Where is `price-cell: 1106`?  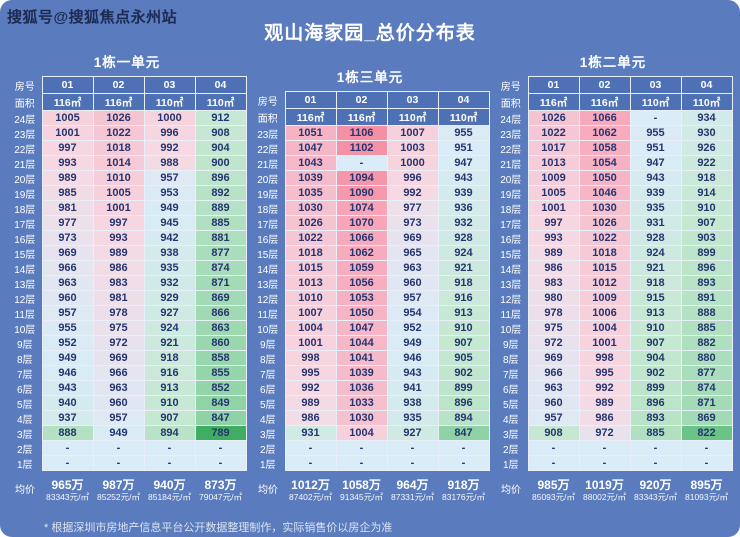 price-cell: 1106 is located at coordinates (361, 133).